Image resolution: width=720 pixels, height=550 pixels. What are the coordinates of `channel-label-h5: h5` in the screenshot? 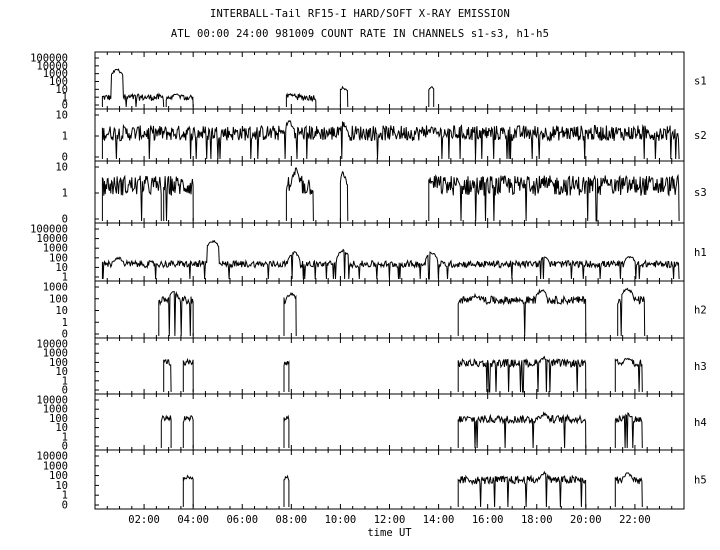 It's located at (700, 481).